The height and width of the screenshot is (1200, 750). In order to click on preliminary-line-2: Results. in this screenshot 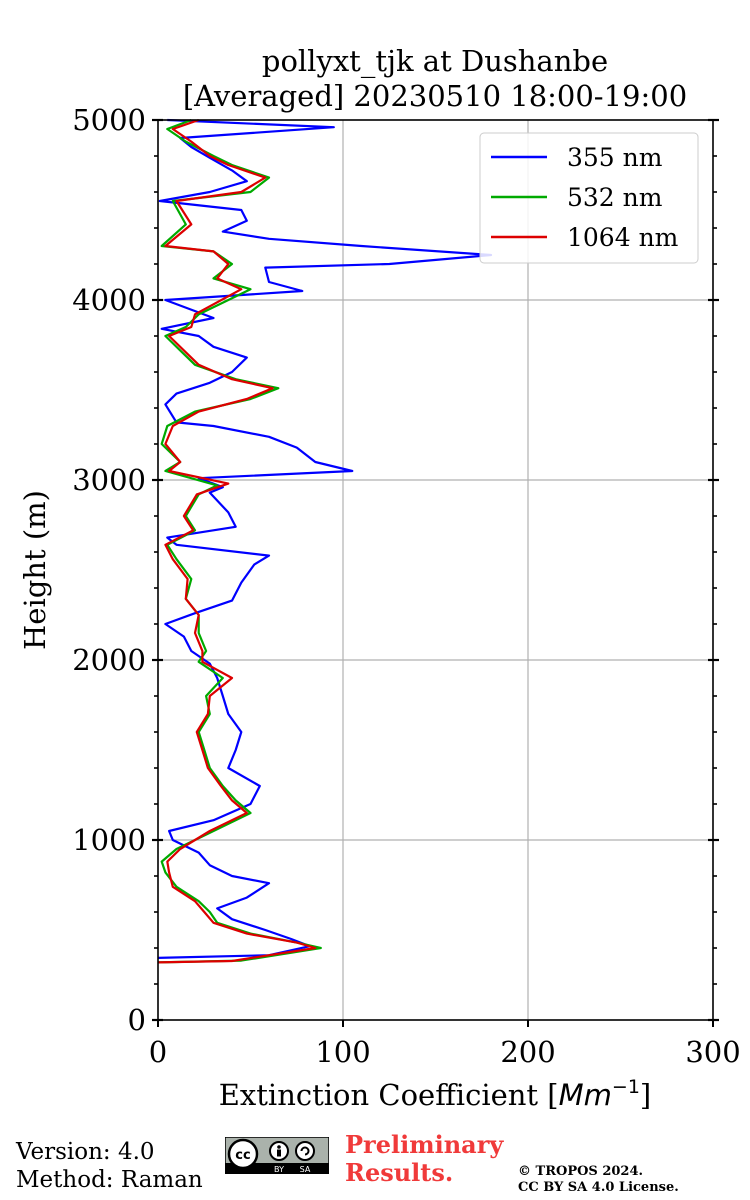, I will do `click(399, 1172)`.